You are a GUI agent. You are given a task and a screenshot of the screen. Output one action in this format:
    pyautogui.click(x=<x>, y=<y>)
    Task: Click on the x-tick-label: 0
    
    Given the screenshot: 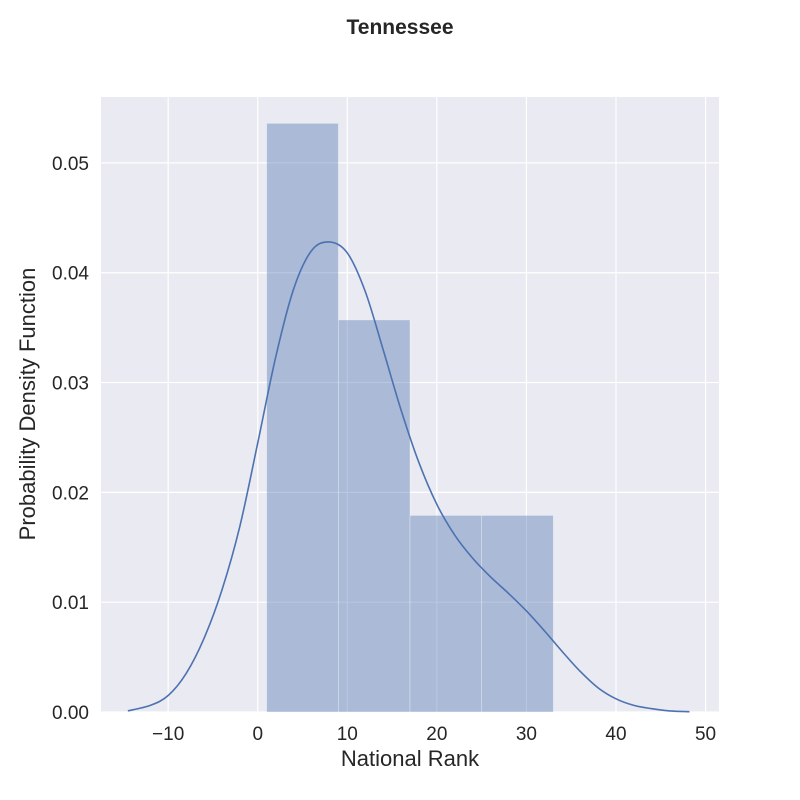 What is the action you would take?
    pyautogui.click(x=257, y=734)
    